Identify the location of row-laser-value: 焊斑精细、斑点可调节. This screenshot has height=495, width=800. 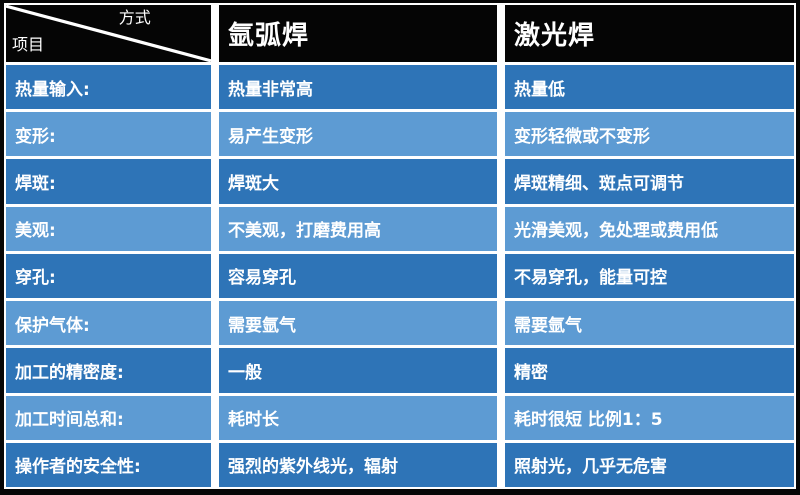
(649, 181).